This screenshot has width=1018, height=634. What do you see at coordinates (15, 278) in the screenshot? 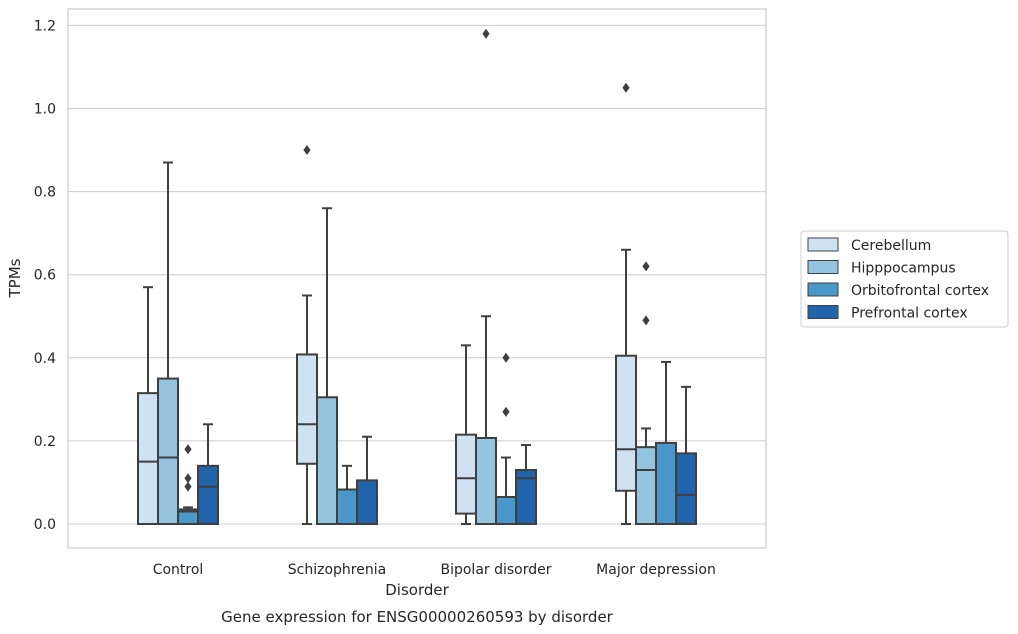
I see `y-axis-label: TPMs` at bounding box center [15, 278].